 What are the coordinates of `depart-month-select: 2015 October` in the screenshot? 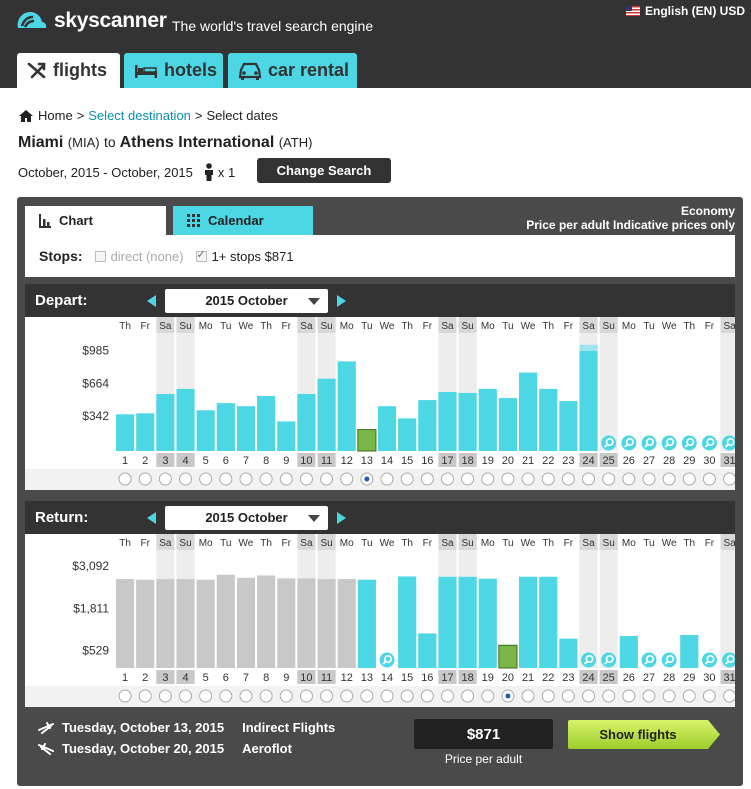 It's located at (246, 300).